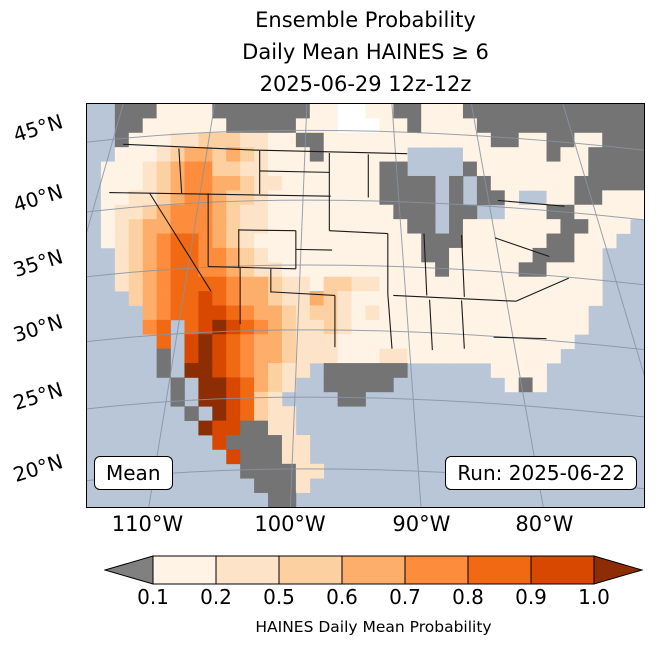 The width and height of the screenshot is (671, 658). What do you see at coordinates (594, 597) in the screenshot?
I see `colorbar-tick: 1.0` at bounding box center [594, 597].